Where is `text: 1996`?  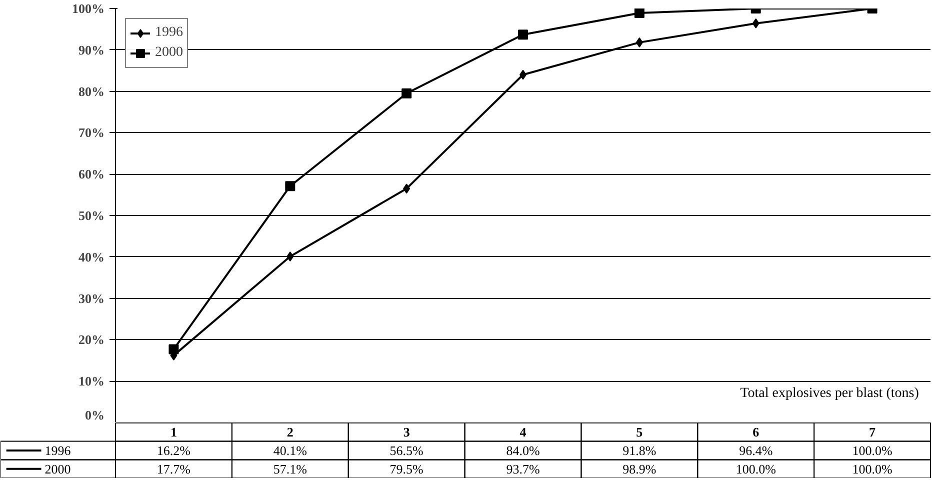
text: 1996 is located at coordinates (57, 450).